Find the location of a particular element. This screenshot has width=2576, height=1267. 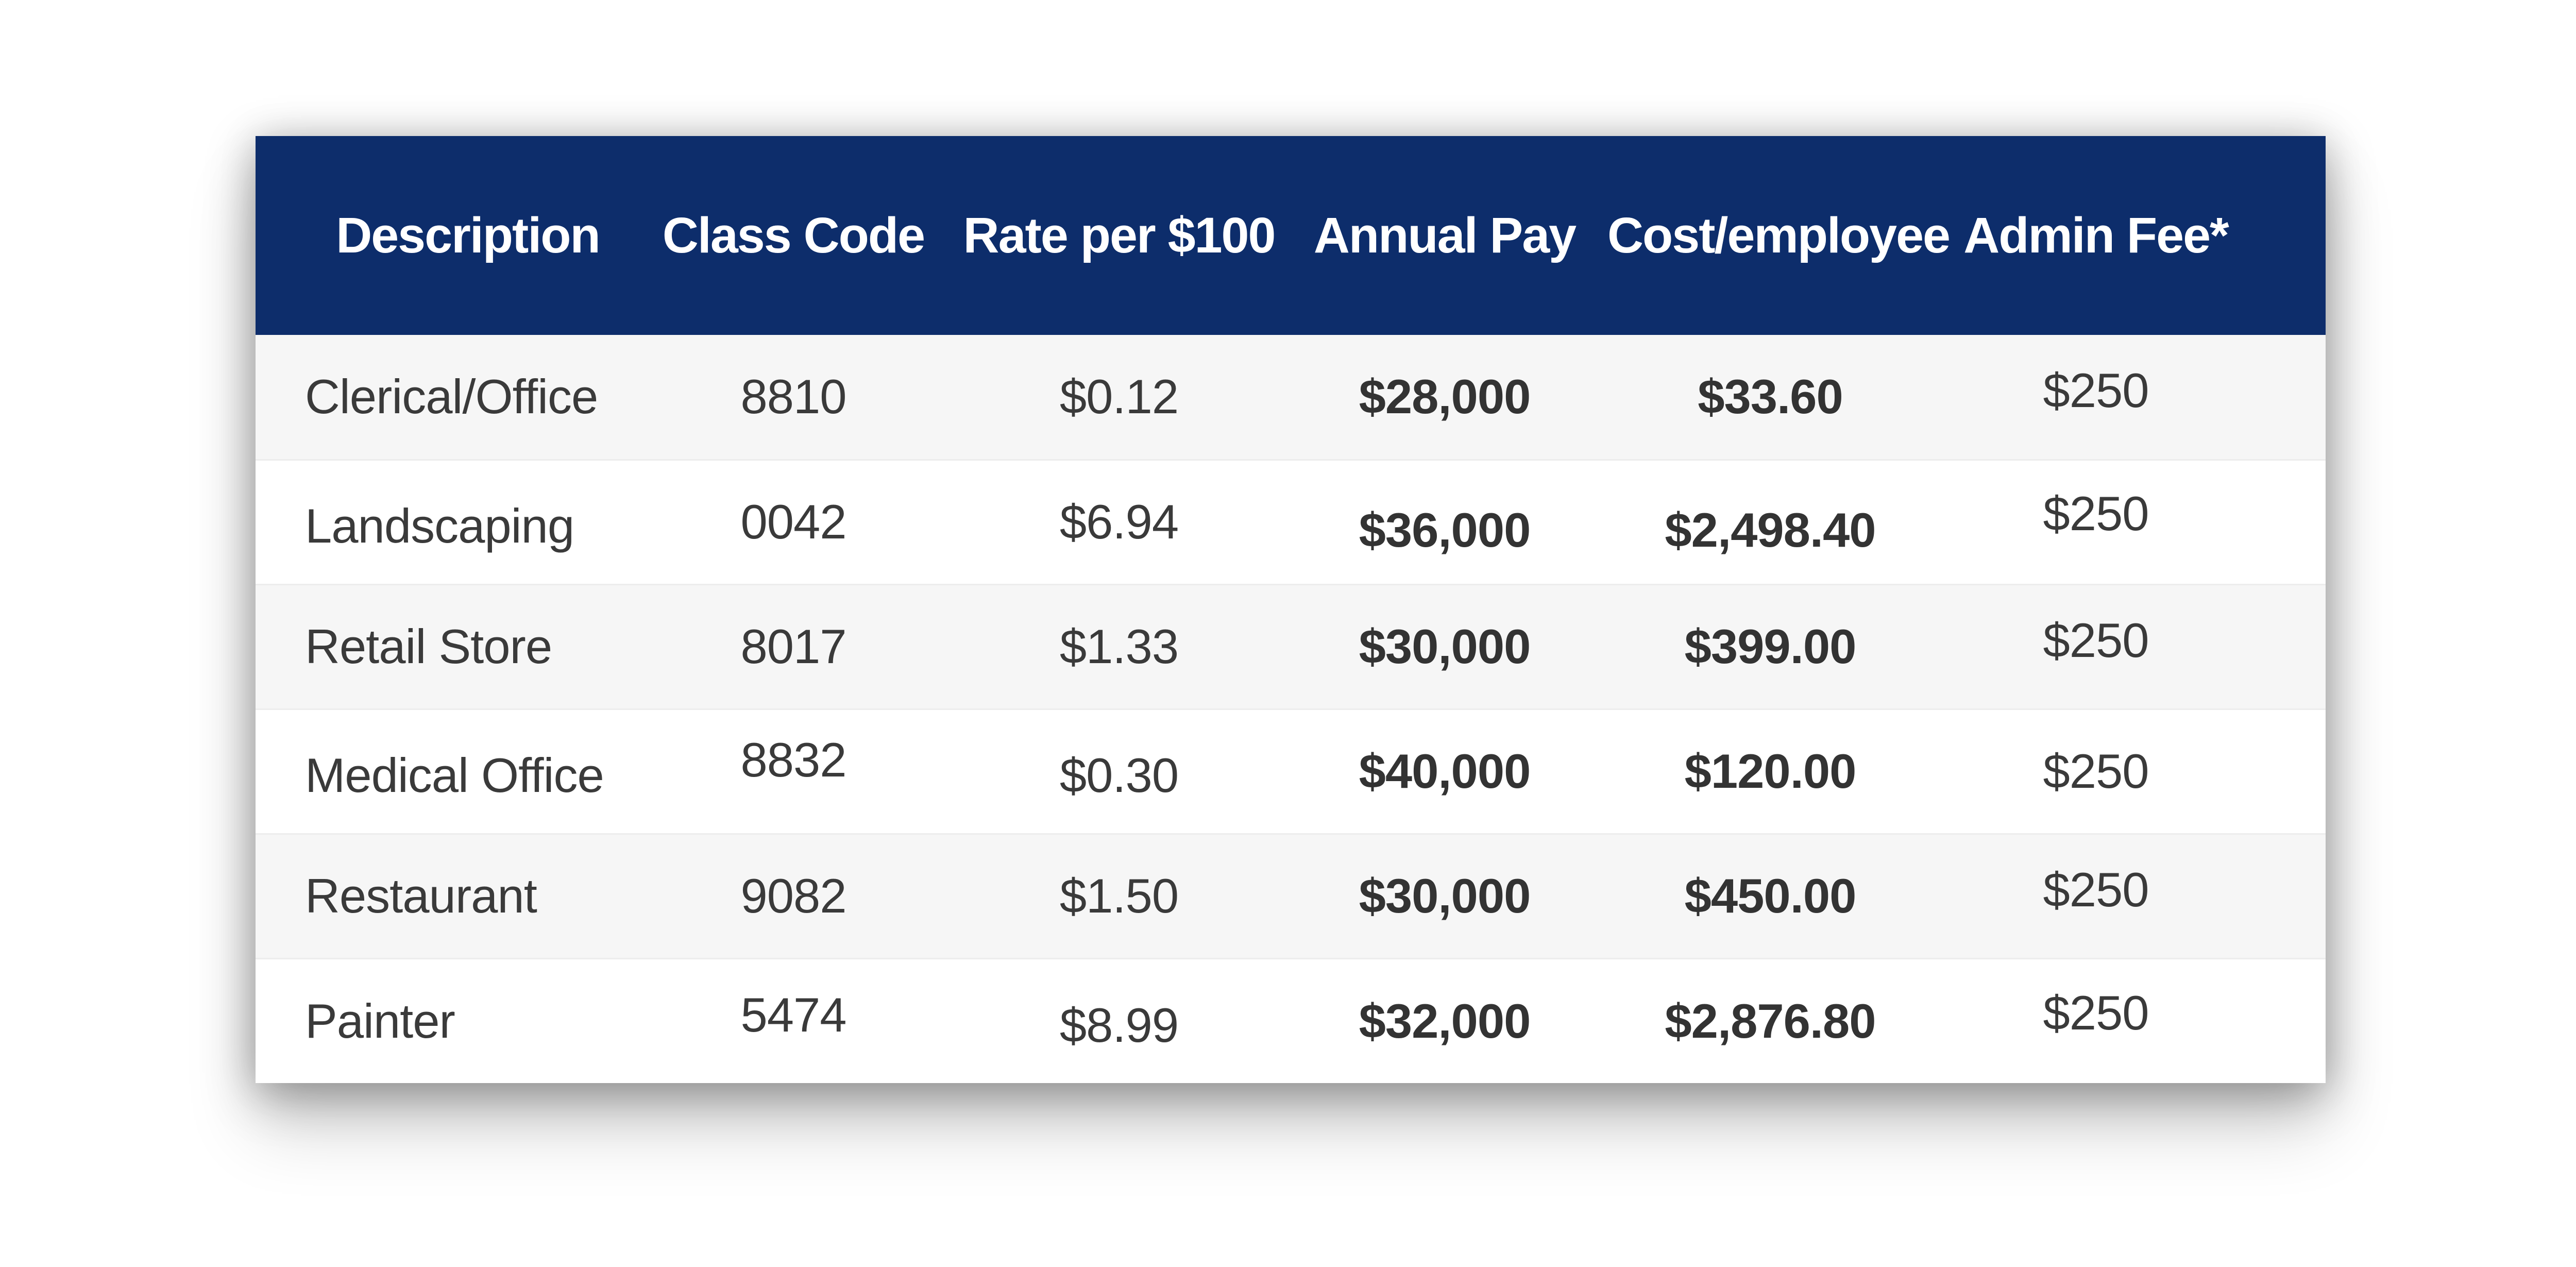

cell-class-code: 0042 is located at coordinates (793, 521).